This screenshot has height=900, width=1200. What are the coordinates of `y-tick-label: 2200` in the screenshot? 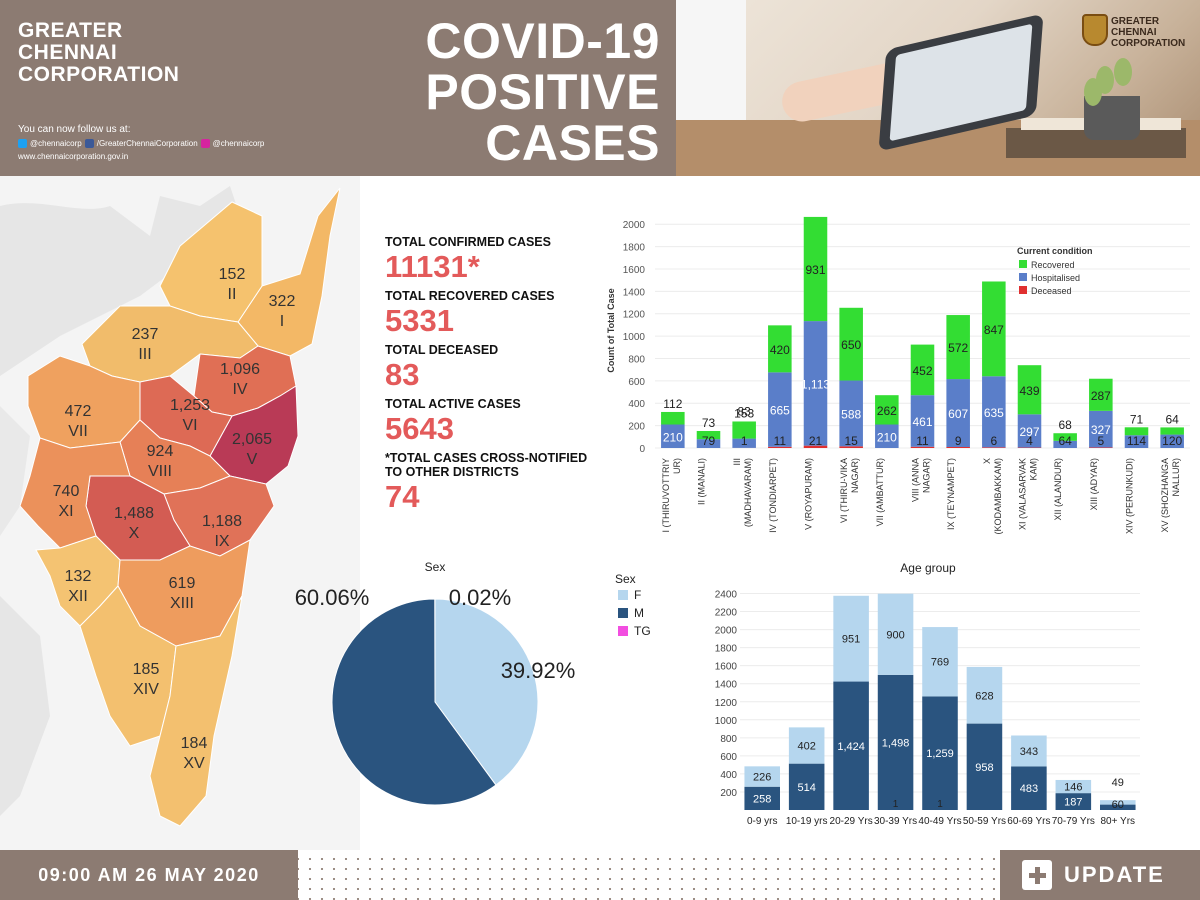 It's located at (726, 613).